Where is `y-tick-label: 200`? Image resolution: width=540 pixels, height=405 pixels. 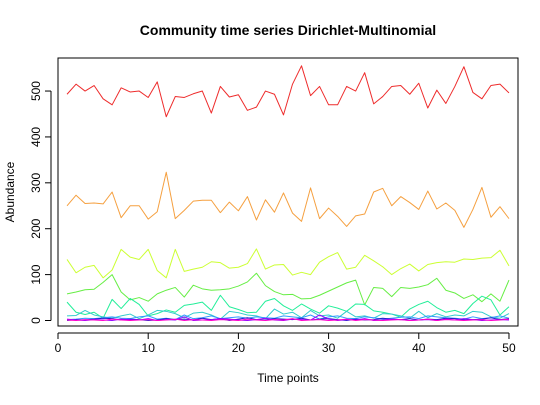 y-tick-label: 200 is located at coordinates (36, 228).